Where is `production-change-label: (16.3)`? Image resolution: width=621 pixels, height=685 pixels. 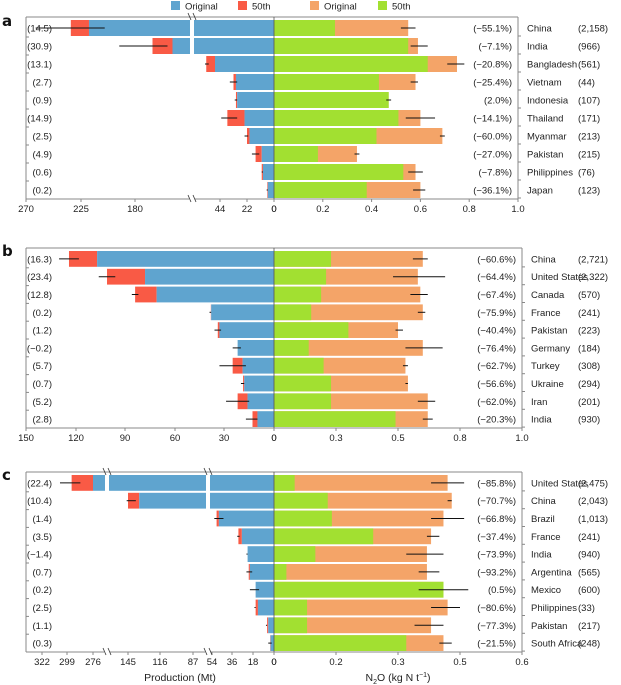 production-change-label: (16.3) is located at coordinates (39, 259).